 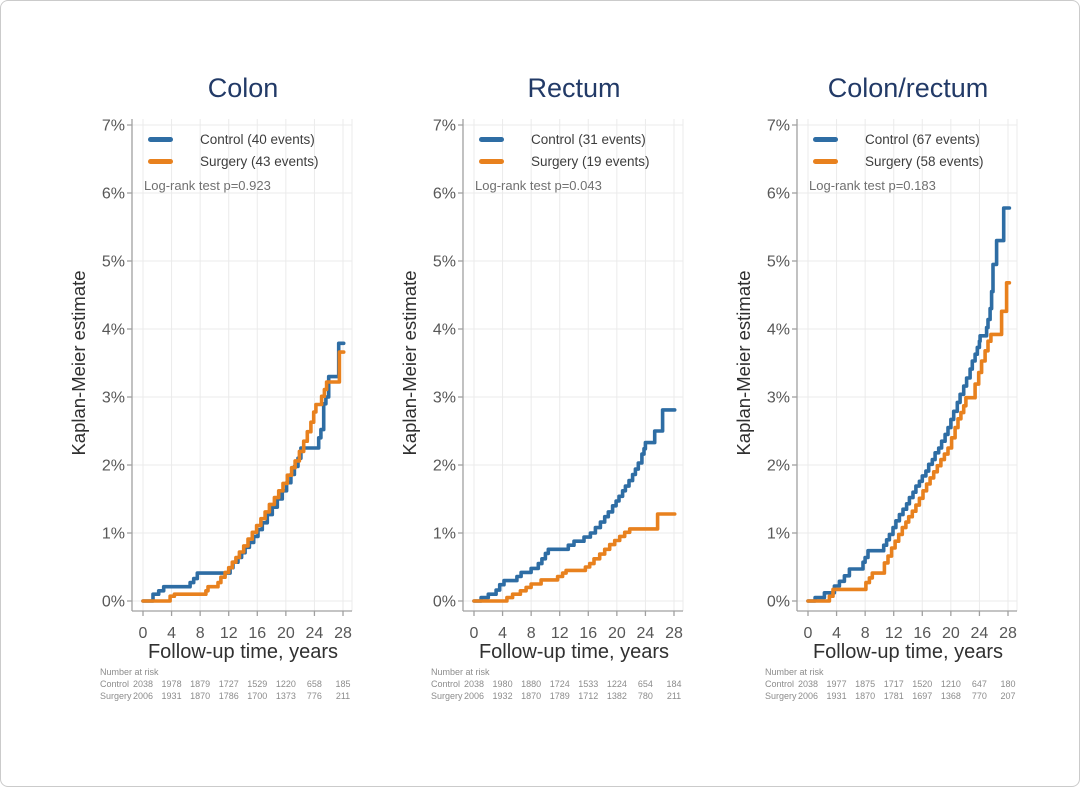 I want to click on risk-value: 1880, so click(x=531, y=684).